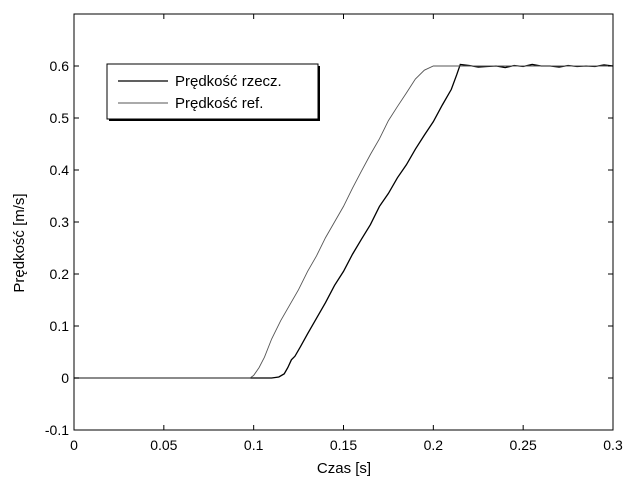  Describe the element at coordinates (434, 445) in the screenshot. I see `x-tick-label: 0.2` at that location.